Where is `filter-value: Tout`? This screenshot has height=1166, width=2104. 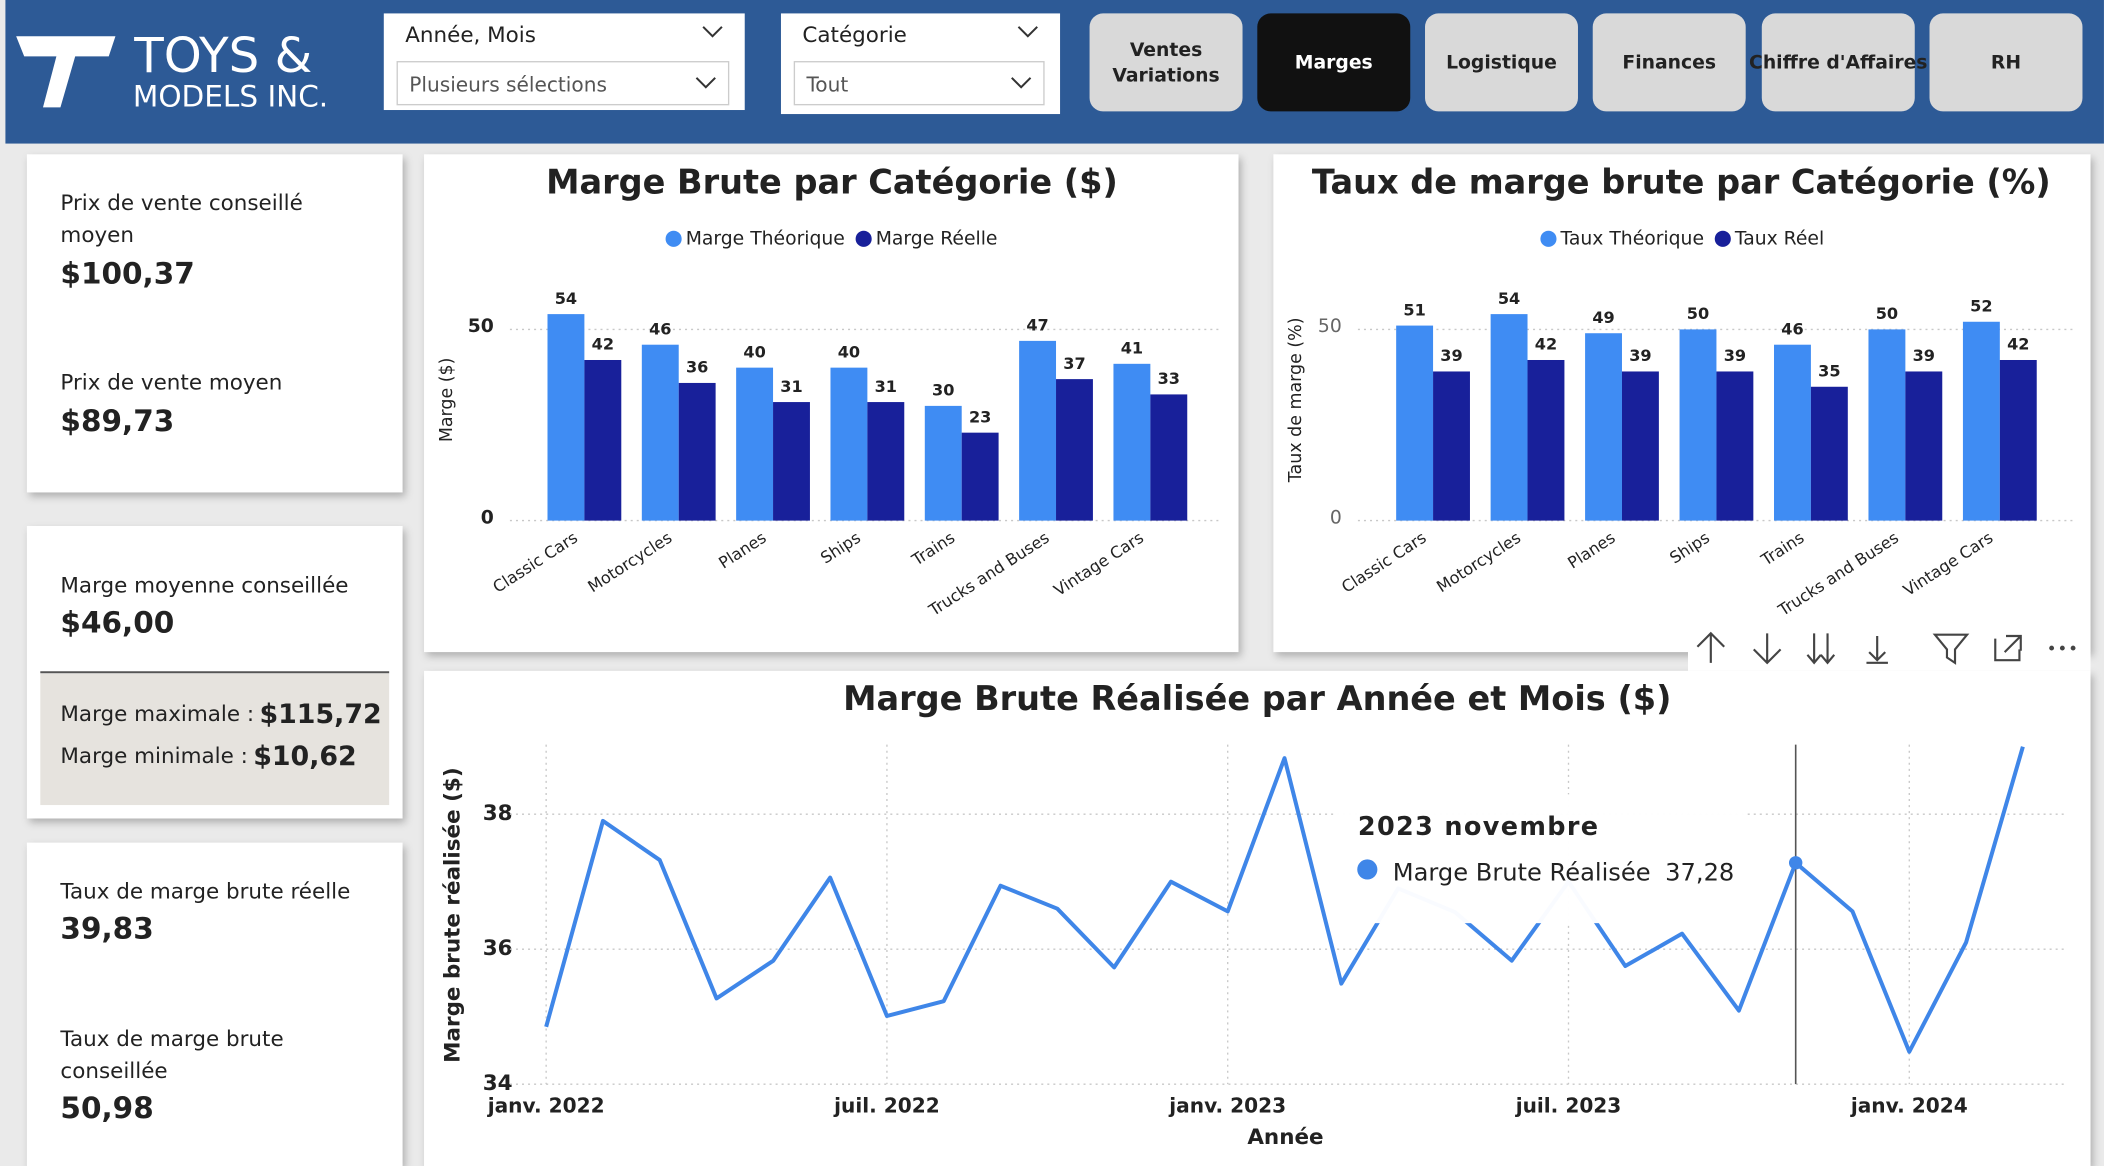
filter-value: Tout is located at coordinates (826, 84).